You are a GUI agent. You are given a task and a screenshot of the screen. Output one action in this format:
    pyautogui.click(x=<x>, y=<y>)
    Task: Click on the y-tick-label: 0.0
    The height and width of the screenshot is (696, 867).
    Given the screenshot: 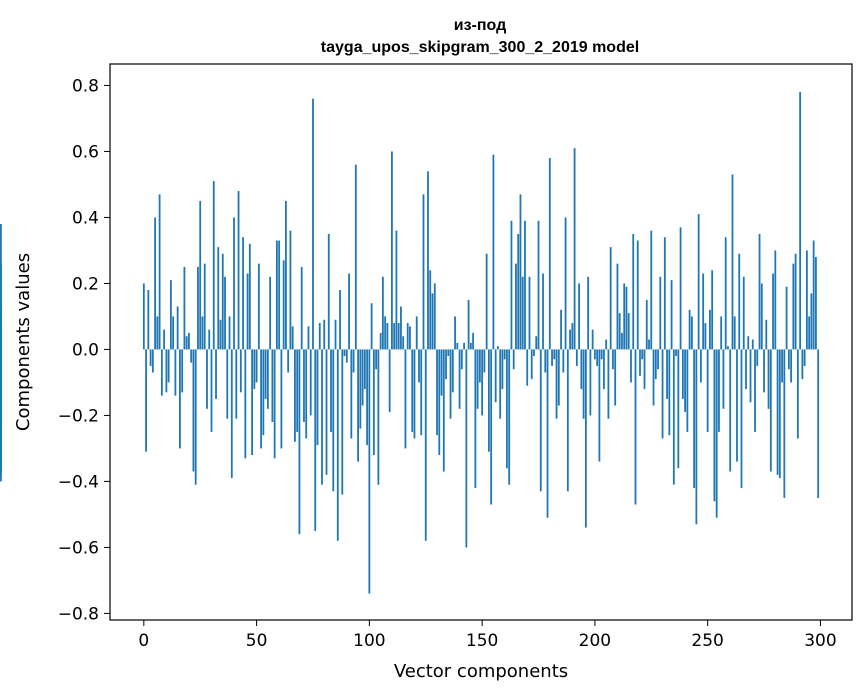 What is the action you would take?
    pyautogui.click(x=85, y=350)
    